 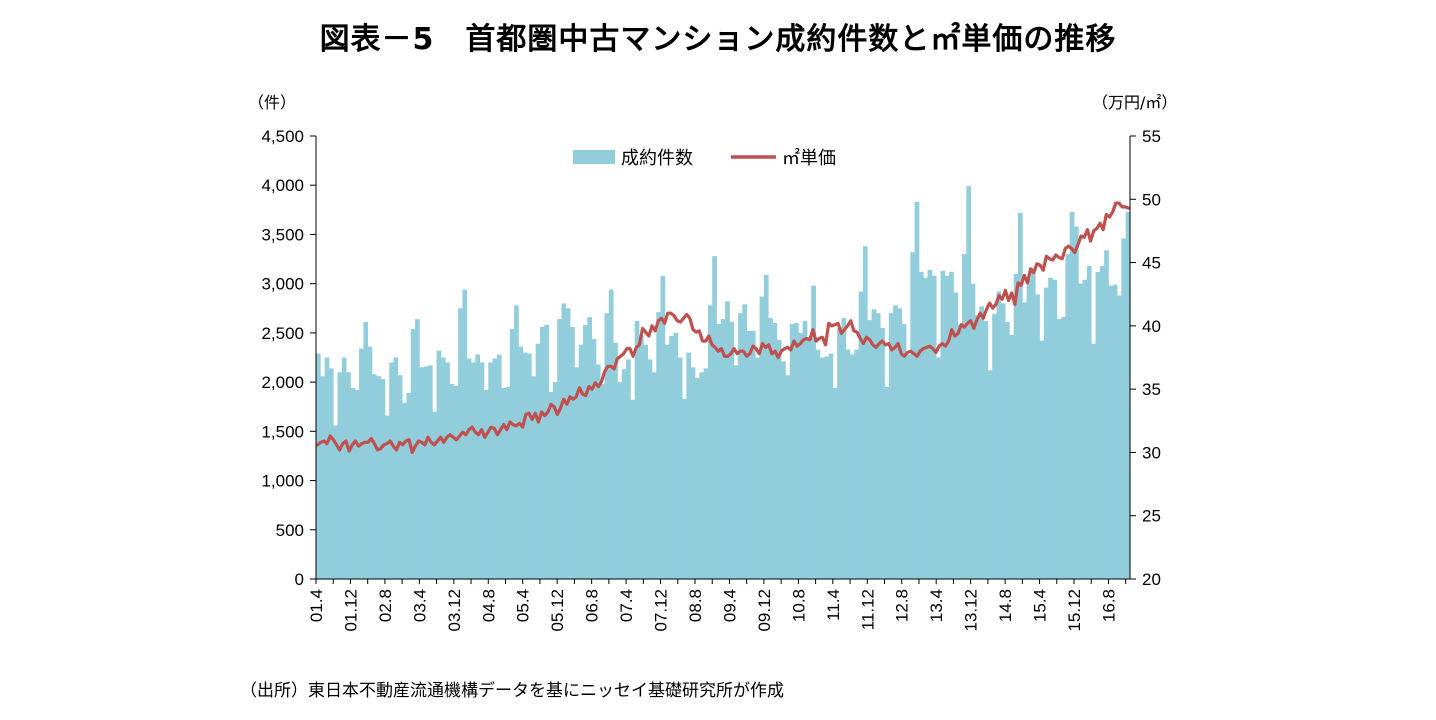 I want to click on chart-title: 図表－5 首都圏中古マンション成約件数と㎡単価の推移, so click(x=718, y=39).